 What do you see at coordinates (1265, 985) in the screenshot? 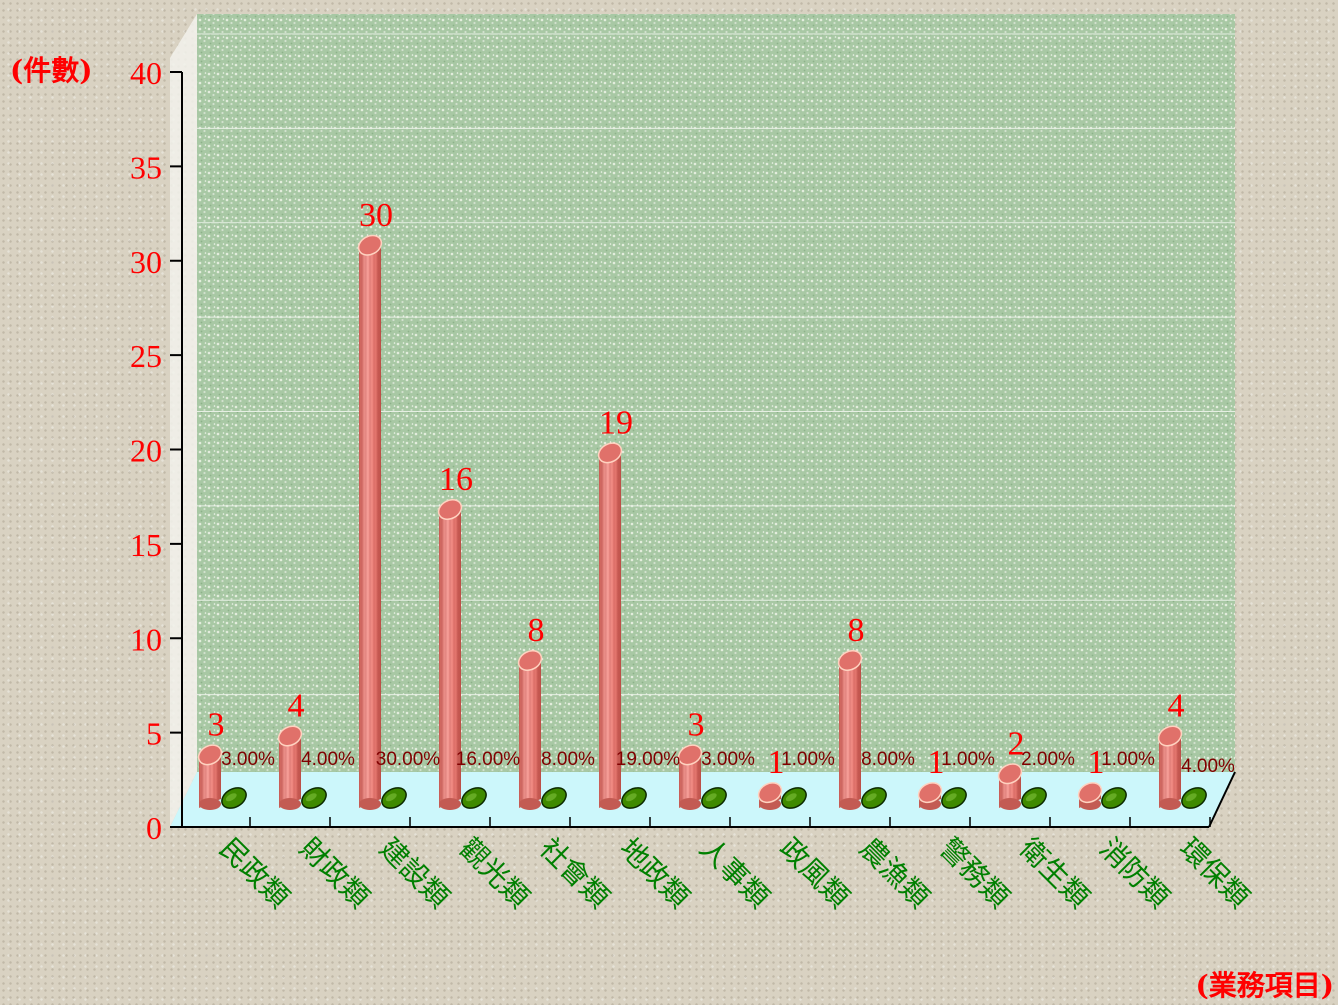
I see `x-axis-title: (業務項目)` at bounding box center [1265, 985].